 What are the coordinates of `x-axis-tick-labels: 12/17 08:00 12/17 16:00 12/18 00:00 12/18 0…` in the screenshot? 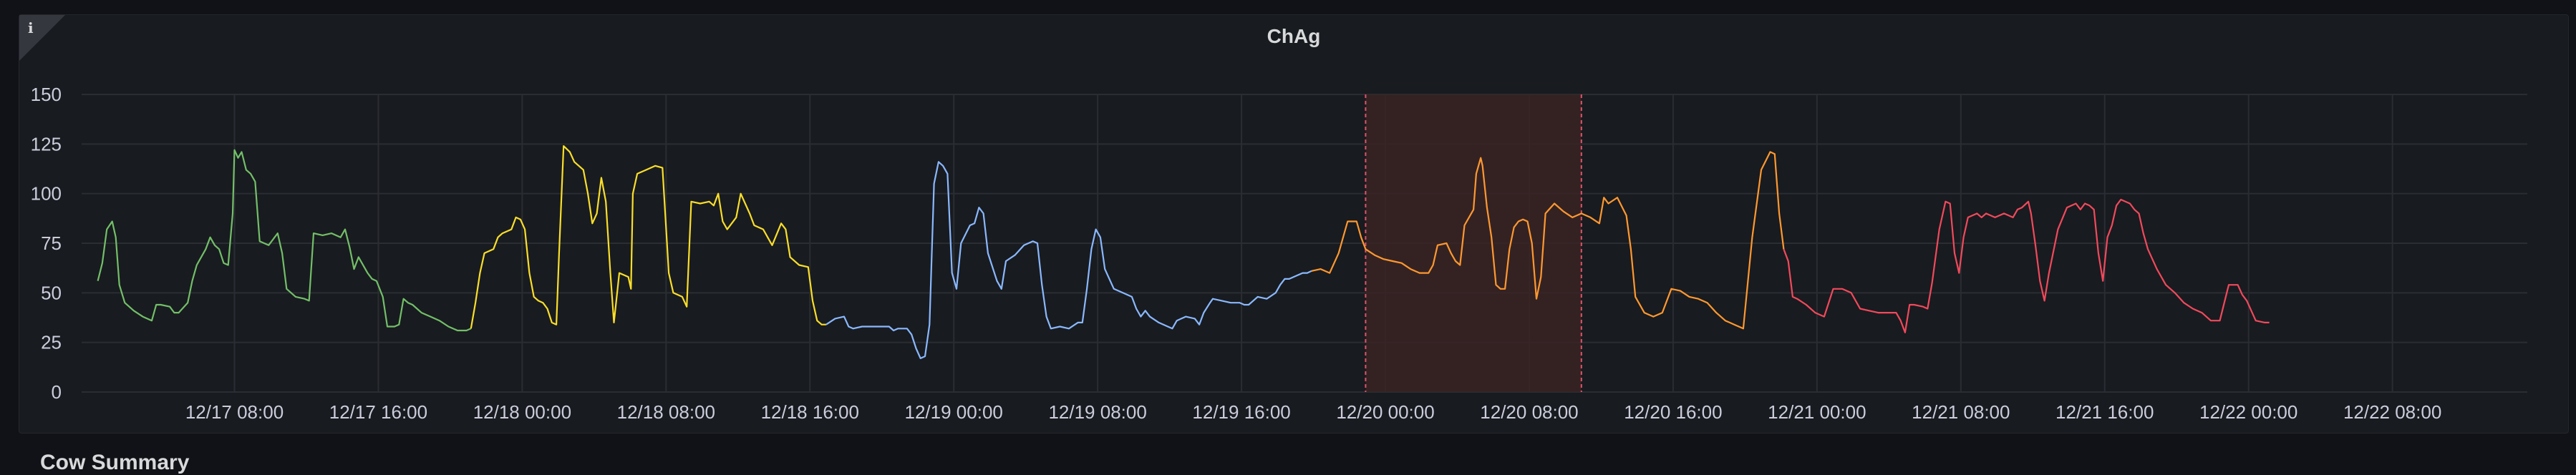 It's located at (1313, 412).